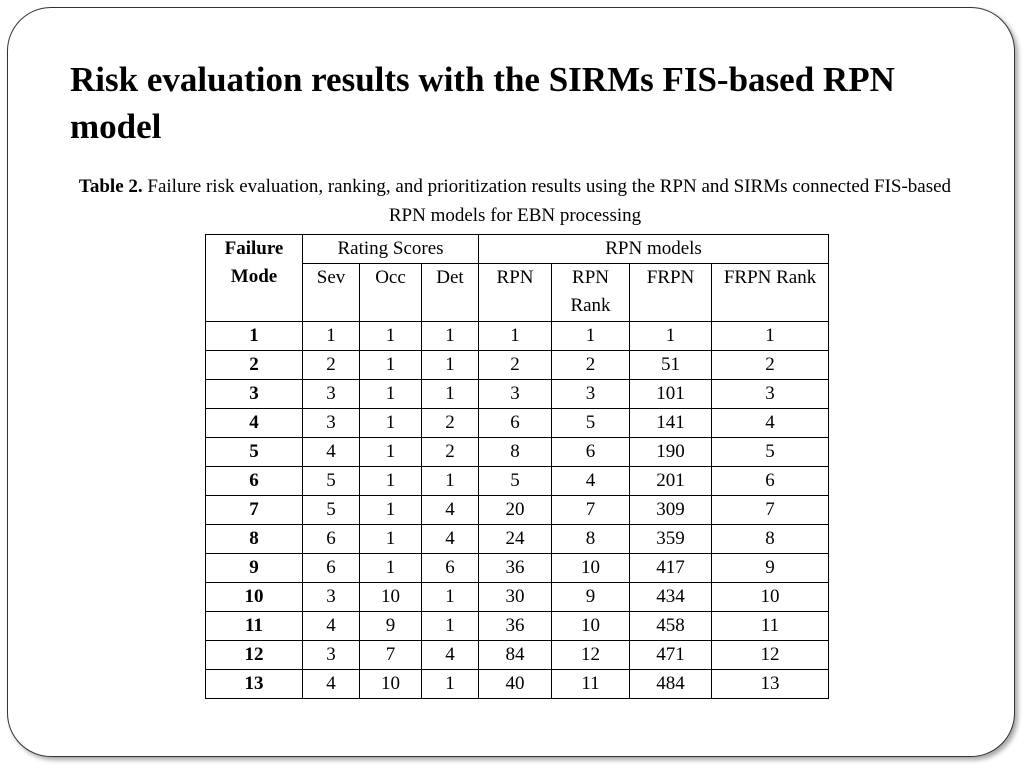 The height and width of the screenshot is (768, 1024). What do you see at coordinates (671, 365) in the screenshot?
I see `frpn-cell: 51` at bounding box center [671, 365].